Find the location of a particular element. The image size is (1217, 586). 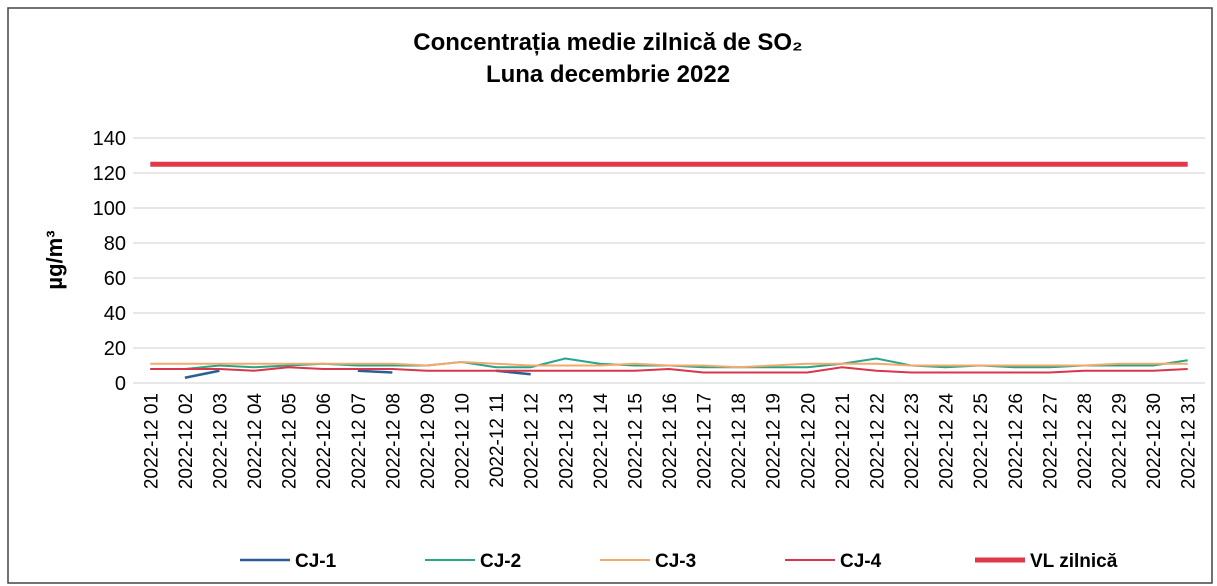

x-tick-label: 2022-12 28 is located at coordinates (1085, 441).